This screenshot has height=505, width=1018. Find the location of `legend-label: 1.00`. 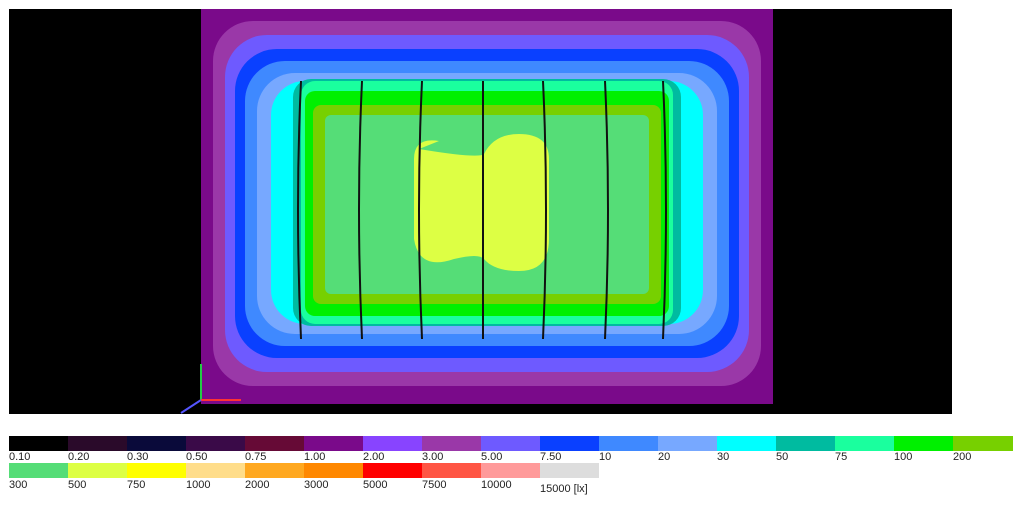

legend-label: 1.00 is located at coordinates (315, 457).